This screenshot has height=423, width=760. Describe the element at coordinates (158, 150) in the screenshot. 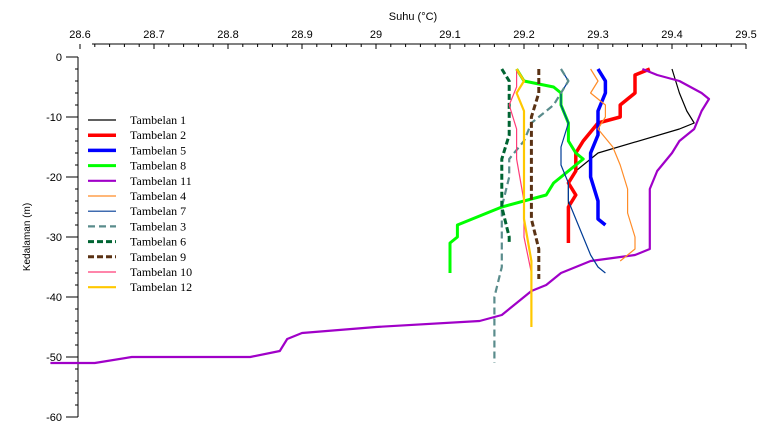

I see `legend-label: Tambelan 5` at that location.